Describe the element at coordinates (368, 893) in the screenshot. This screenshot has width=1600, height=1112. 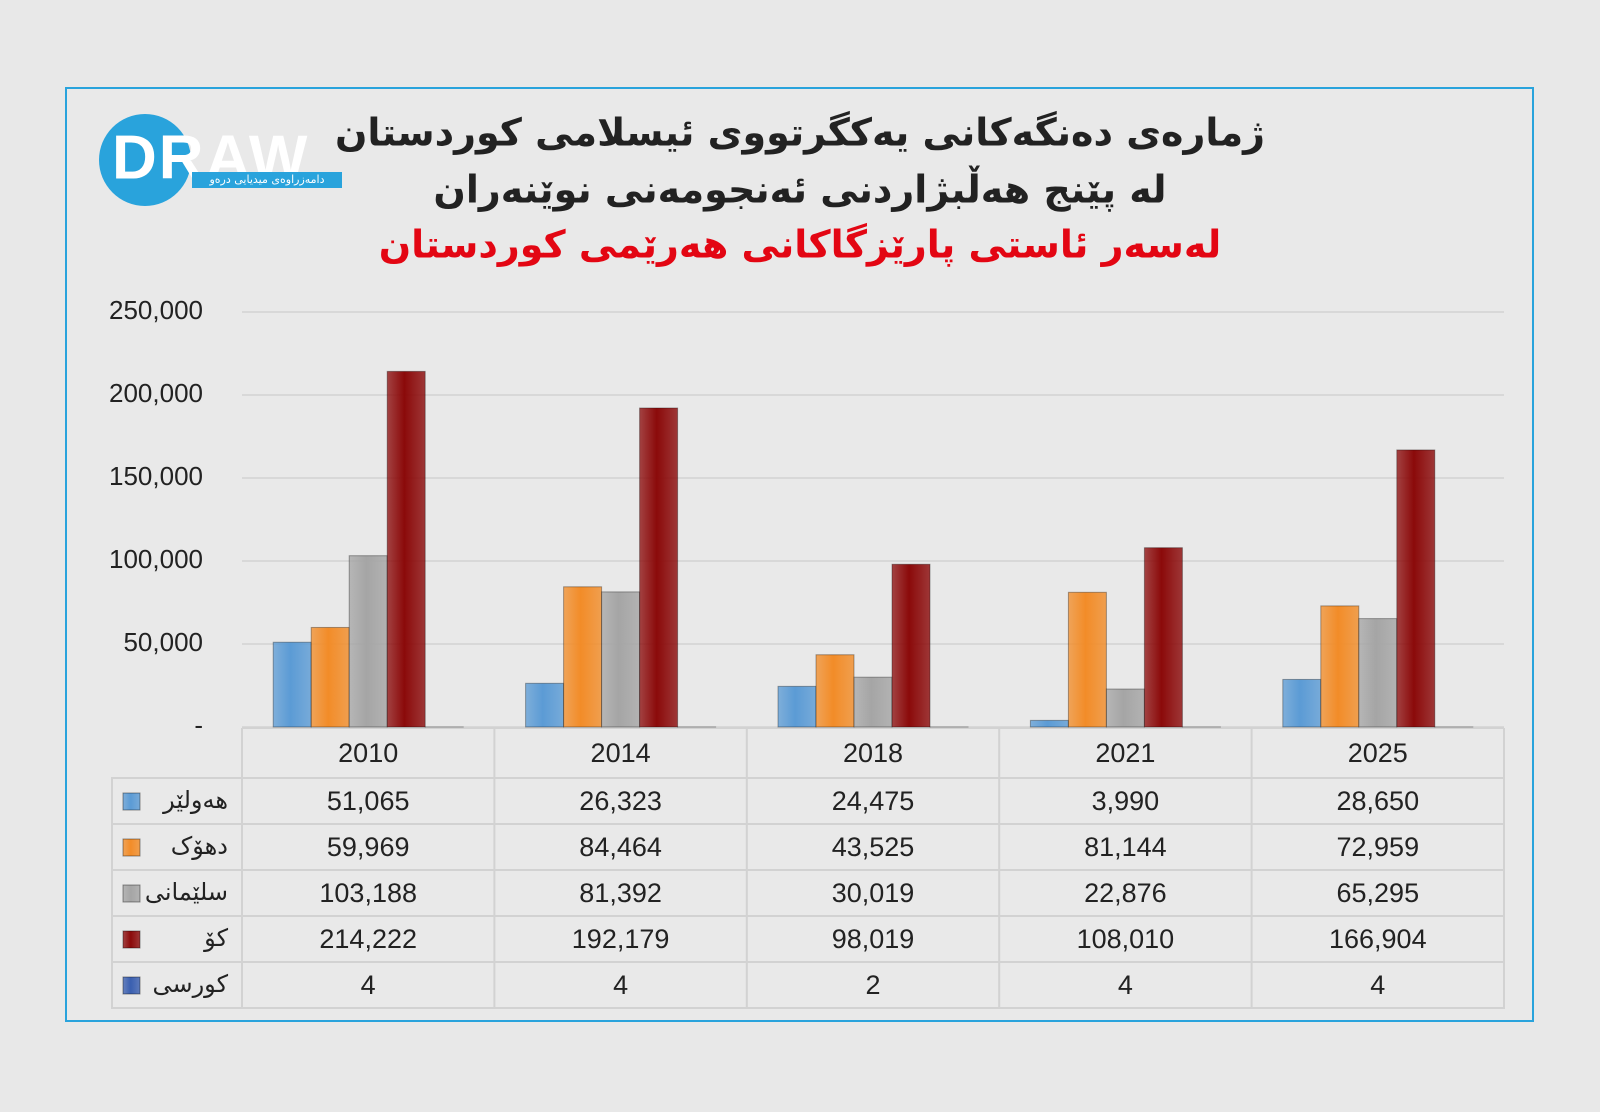
I see `table-value: 103,188` at that location.